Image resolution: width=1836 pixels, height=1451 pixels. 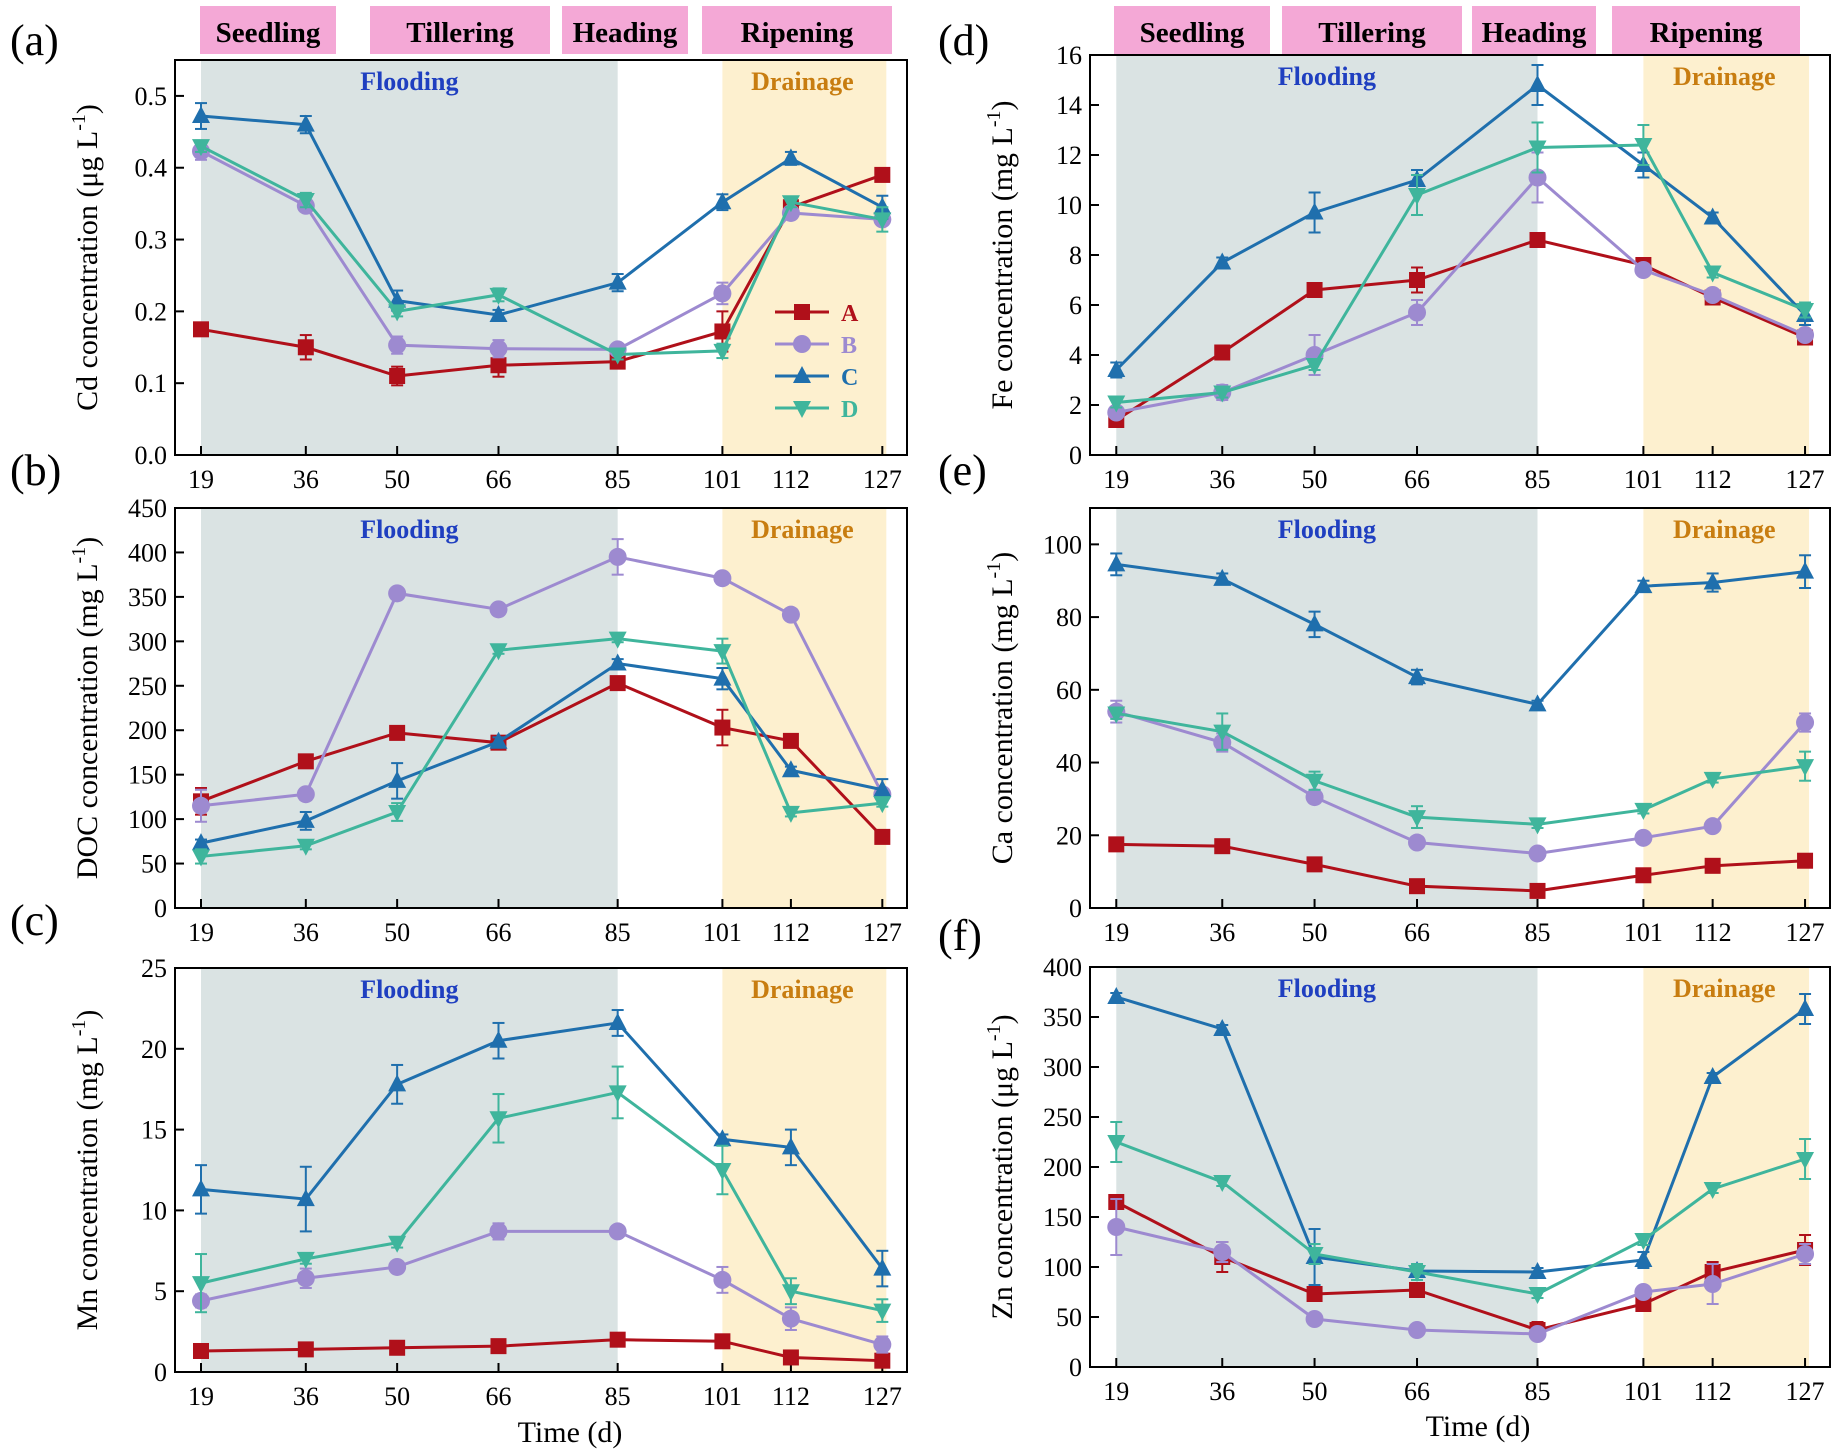 What do you see at coordinates (1001, 708) in the screenshot?
I see `y-axis-title: Ca concentration (mg L-1)` at bounding box center [1001, 708].